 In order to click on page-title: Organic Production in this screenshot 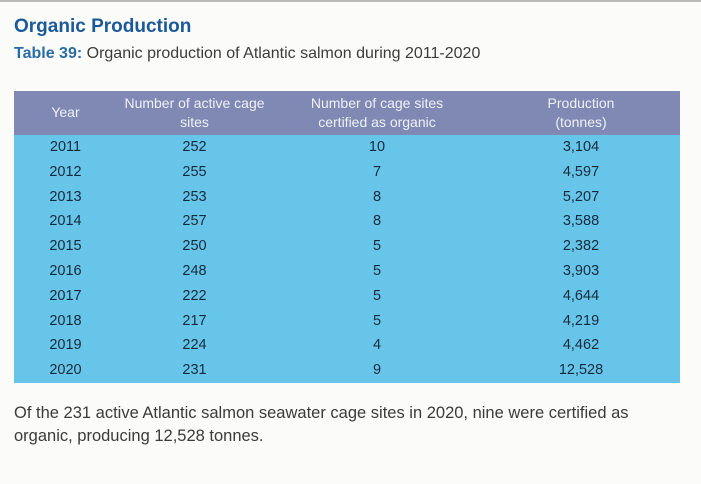, I will do `click(103, 26)`.